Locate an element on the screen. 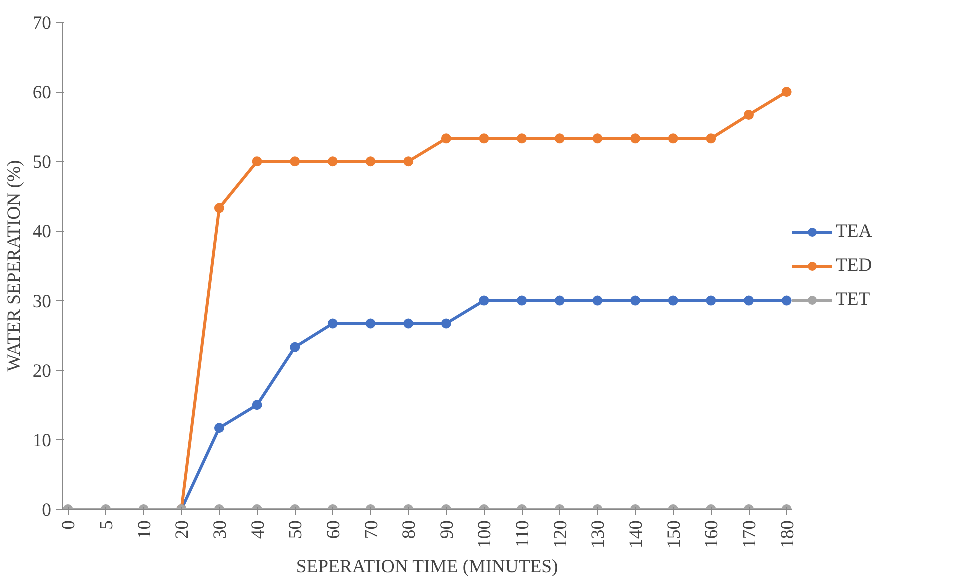 The image size is (953, 588). x-tick-label: 150 is located at coordinates (674, 534).